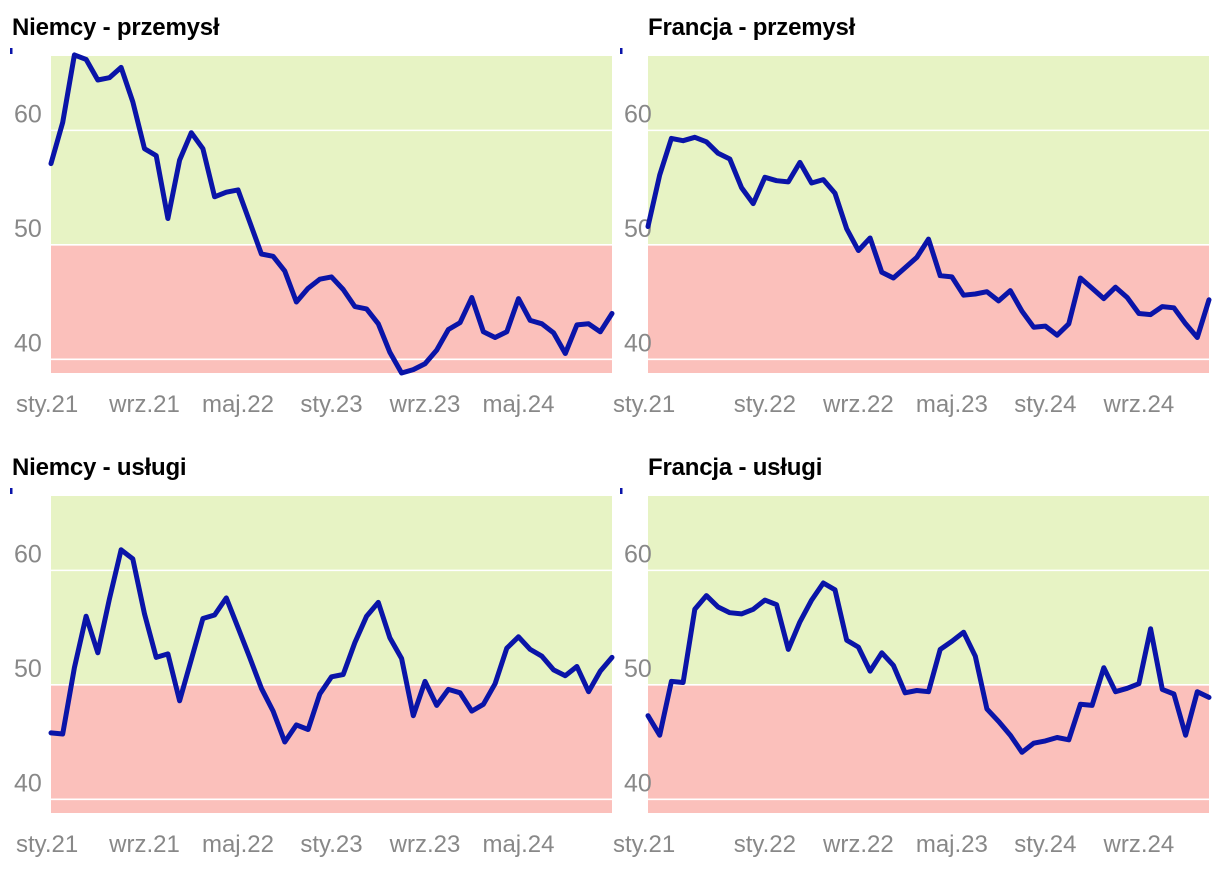 This screenshot has height=870, width=1220. Describe the element at coordinates (116, 27) in the screenshot. I see `chart-title: Niemcy - przemysł` at that location.